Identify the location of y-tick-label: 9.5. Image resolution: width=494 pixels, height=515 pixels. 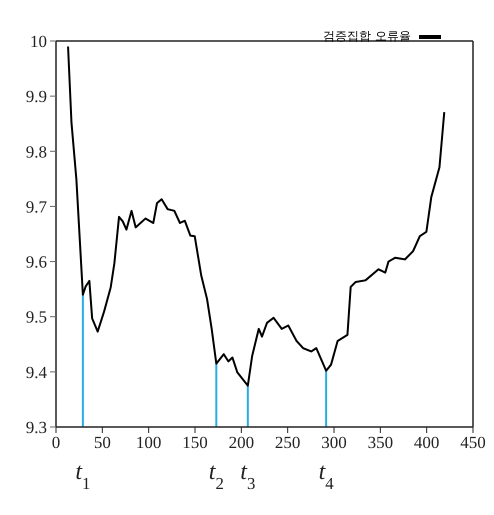
(36, 317).